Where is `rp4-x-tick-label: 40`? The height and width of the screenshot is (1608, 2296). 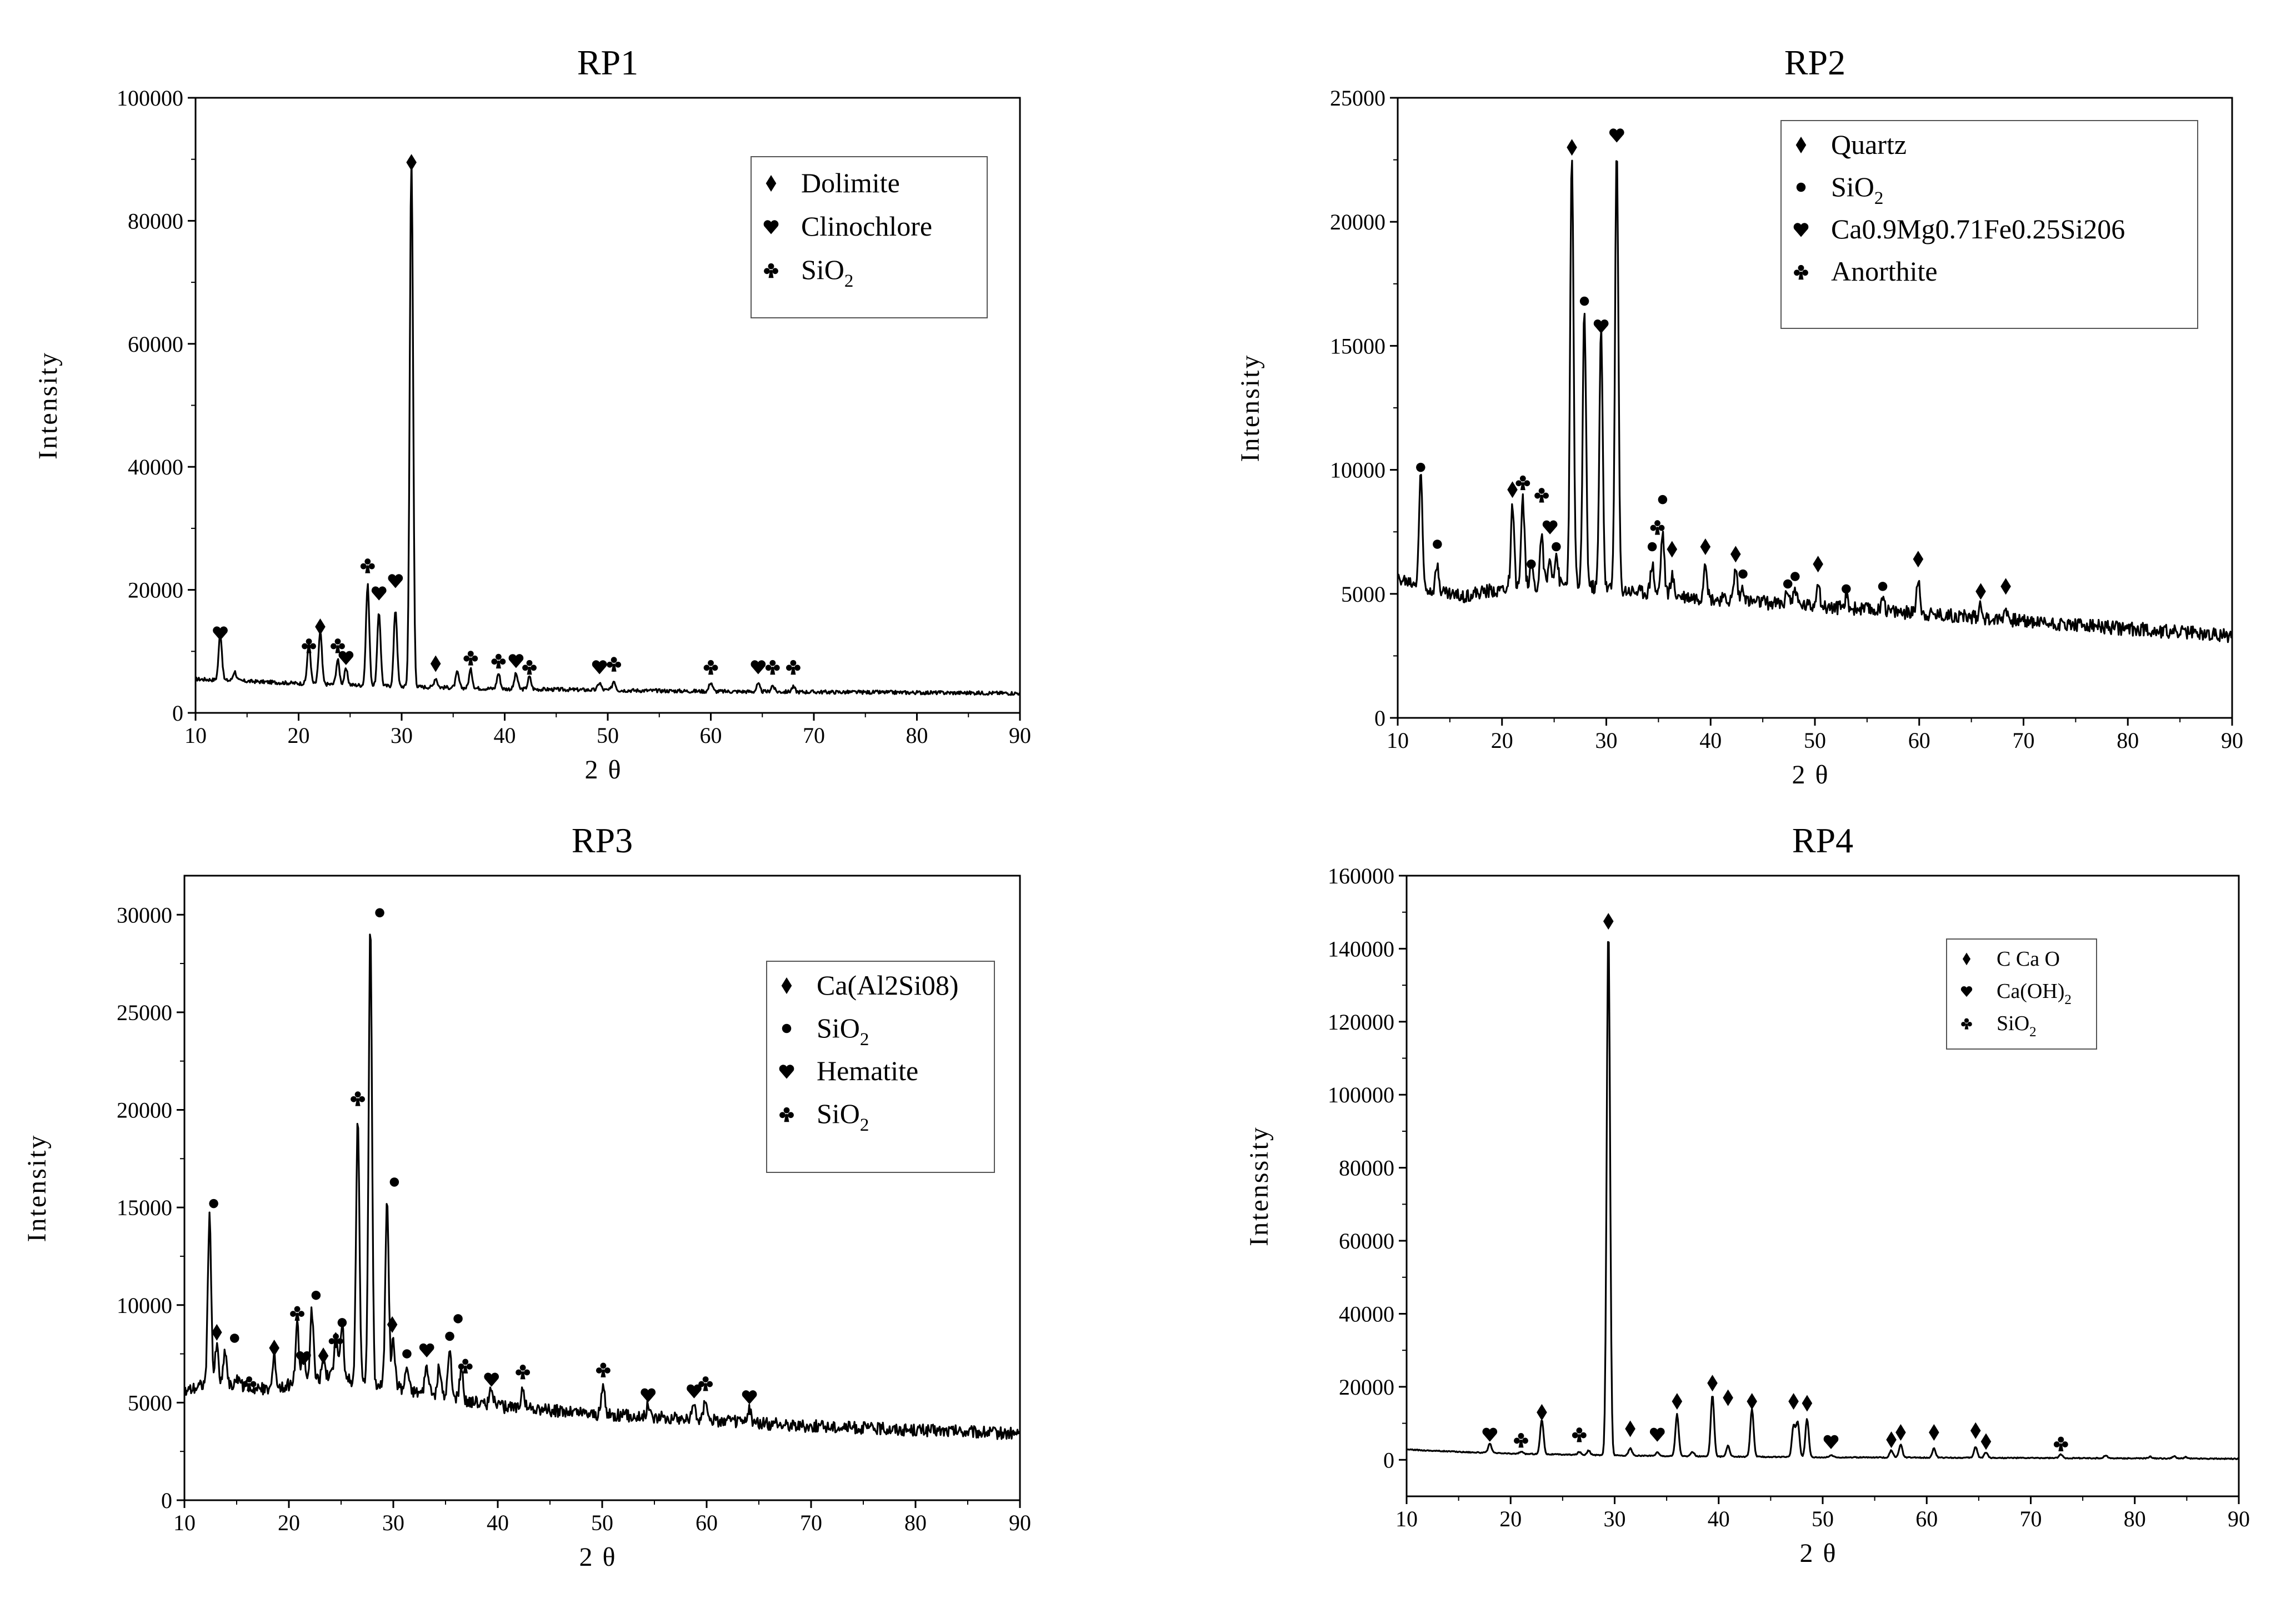
rp4-x-tick-label: 40 is located at coordinates (1719, 1519).